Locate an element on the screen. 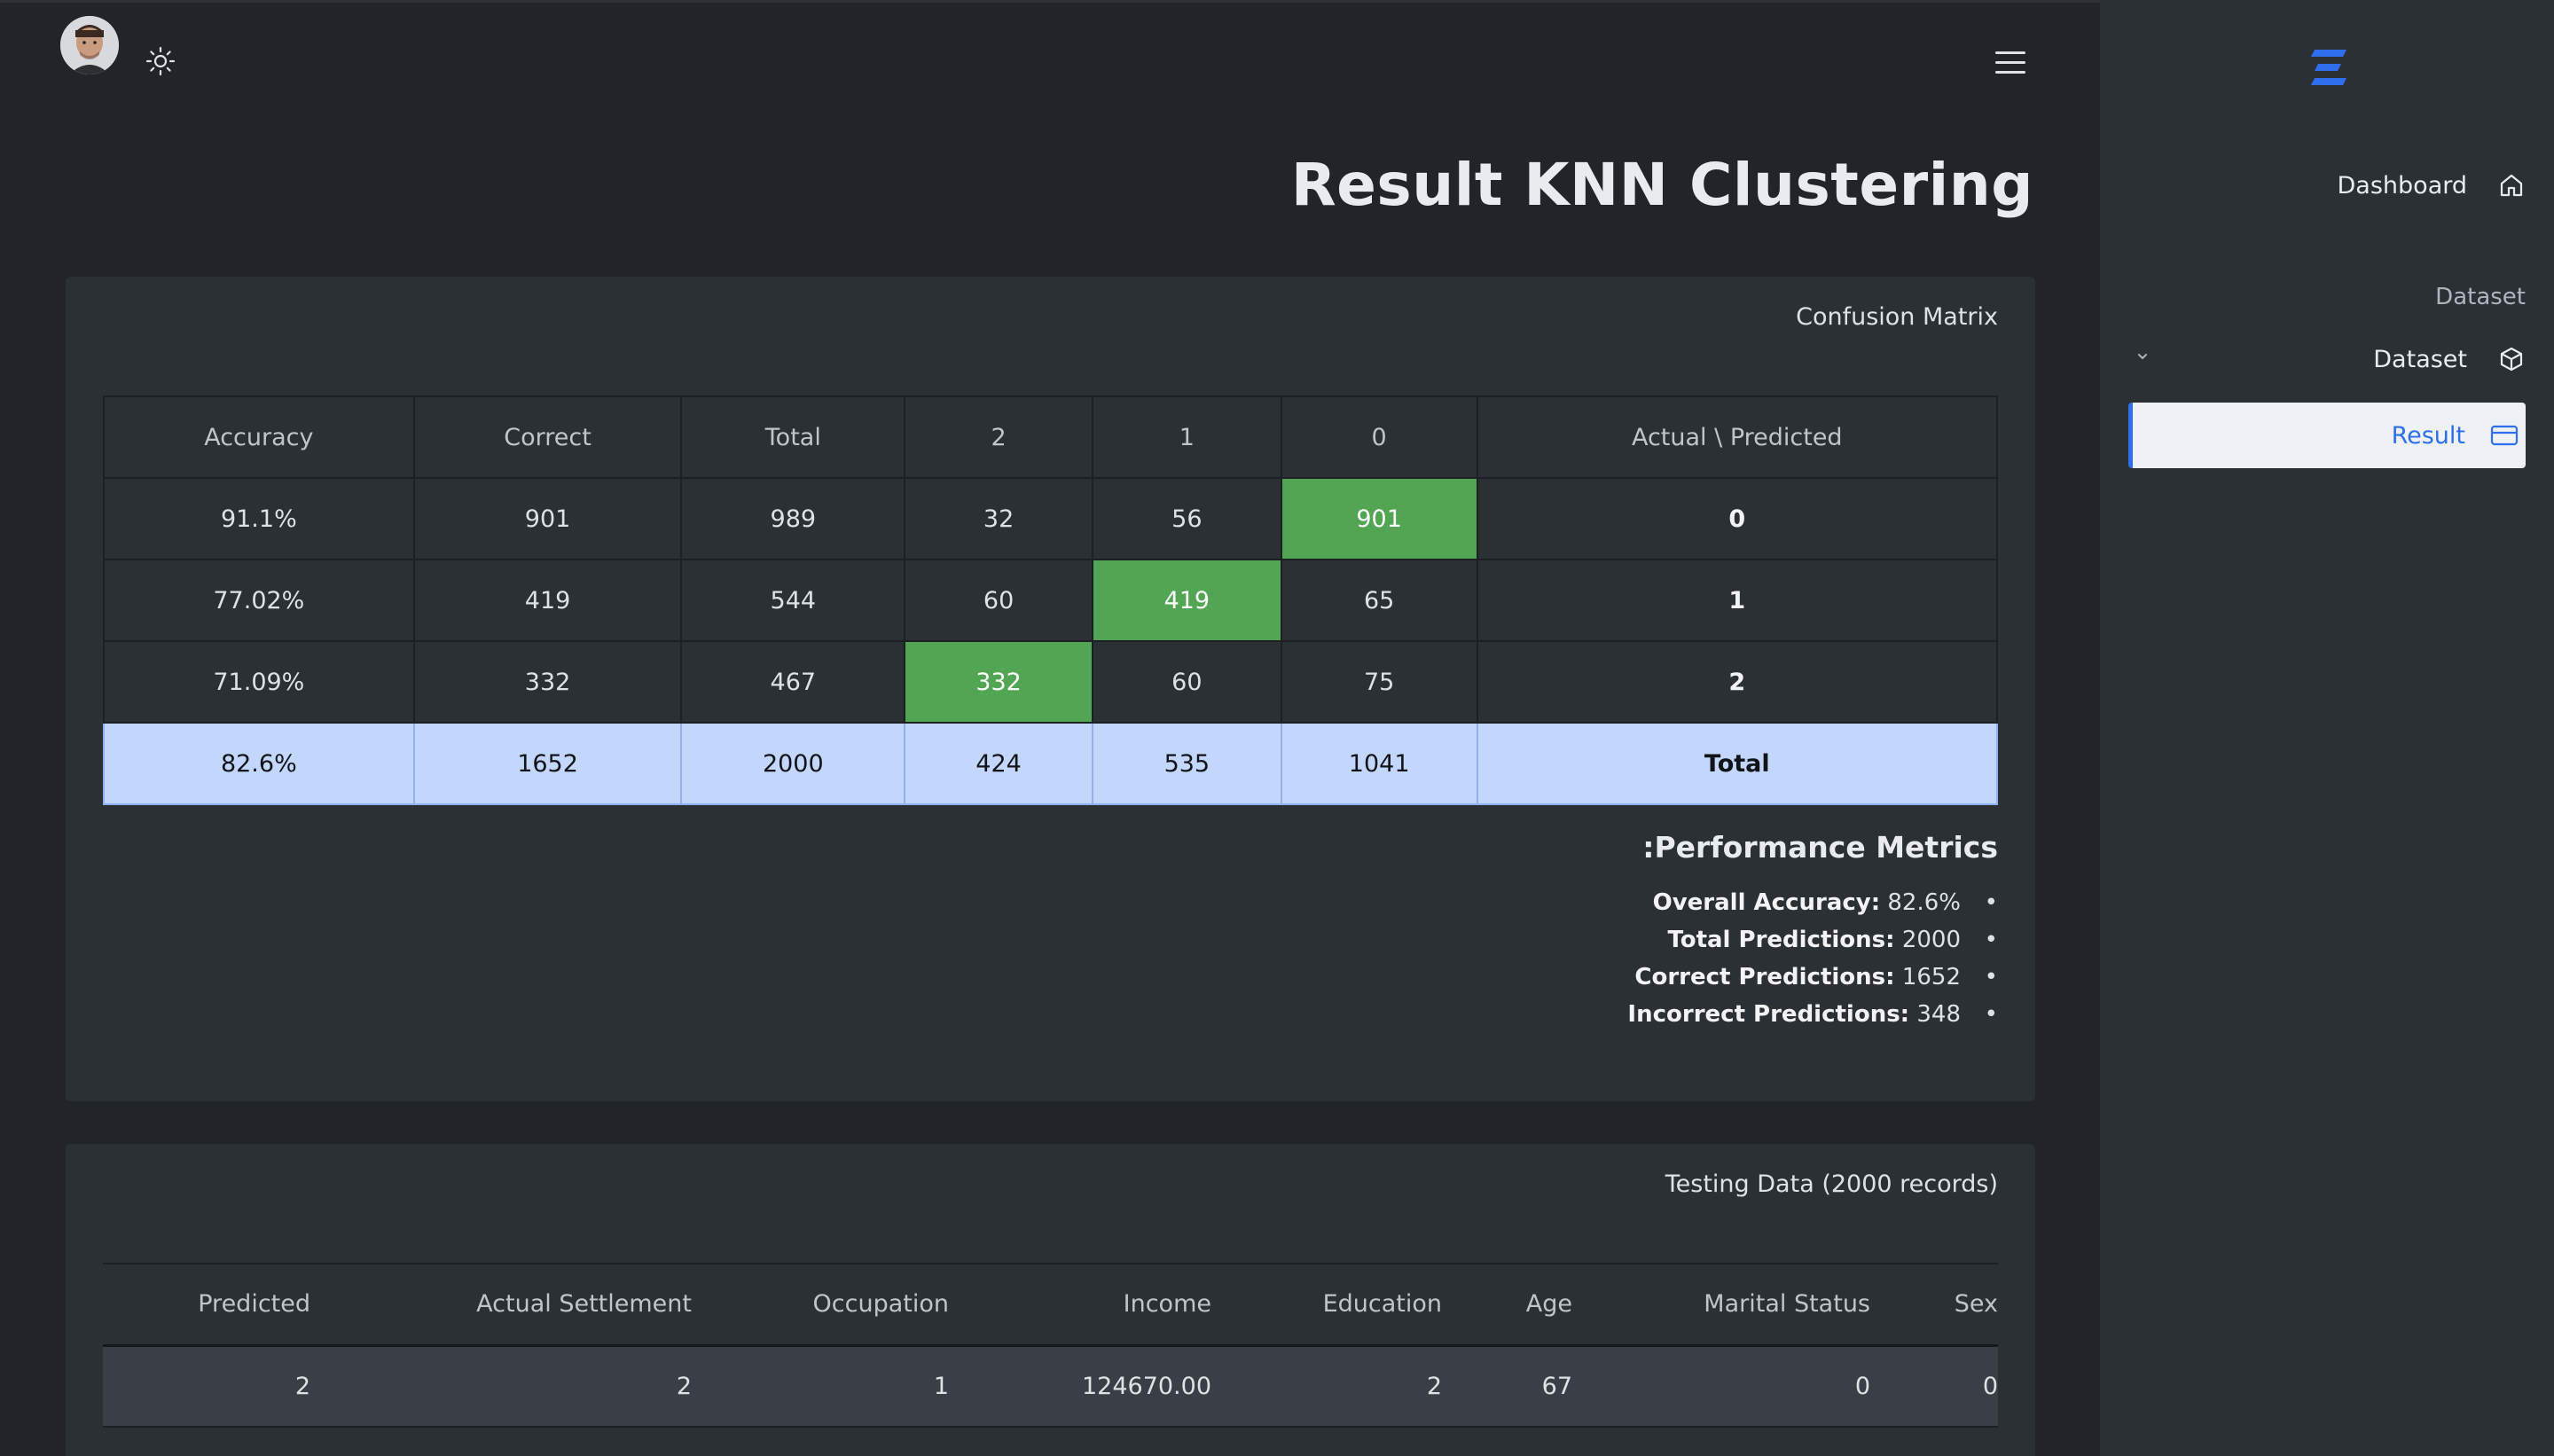 Image resolution: width=2554 pixels, height=1456 pixels. table-cell: 2000 is located at coordinates (793, 763).